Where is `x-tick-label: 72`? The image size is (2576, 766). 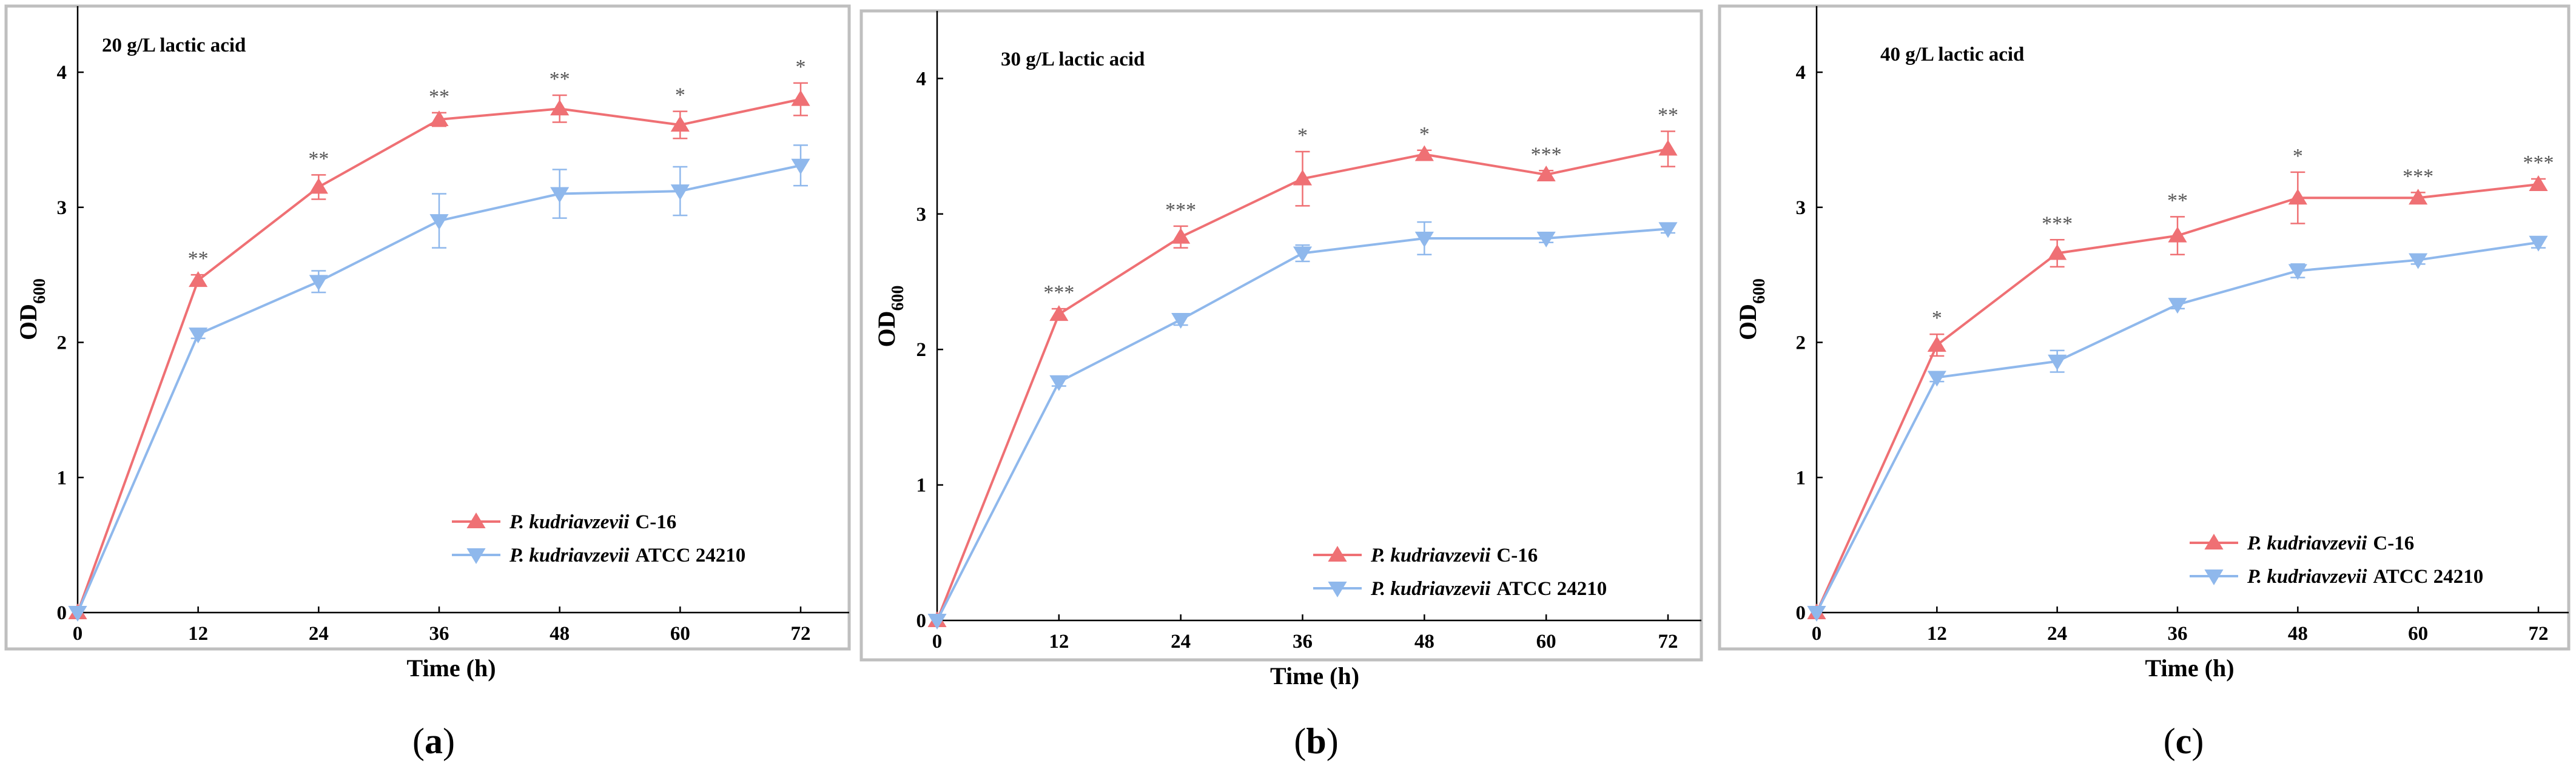
x-tick-label: 72 is located at coordinates (1668, 642).